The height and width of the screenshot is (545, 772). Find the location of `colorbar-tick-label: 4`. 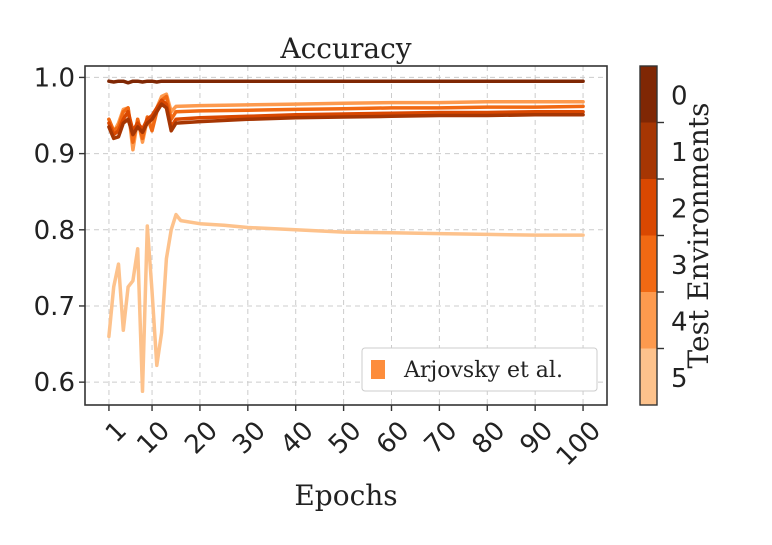

colorbar-tick-label: 4 is located at coordinates (679, 322).